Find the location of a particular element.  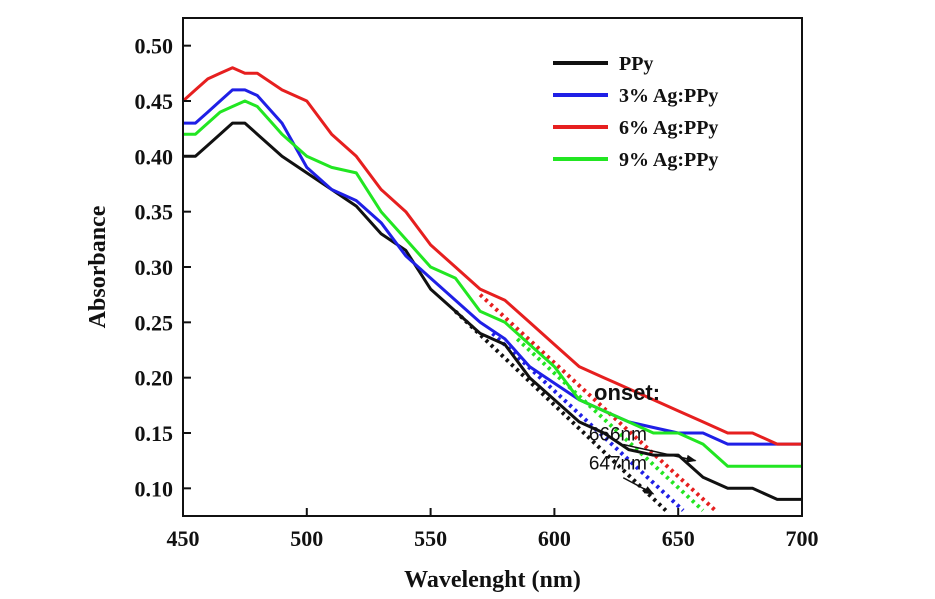

y-tick-label: 0.35 is located at coordinates (154, 212).